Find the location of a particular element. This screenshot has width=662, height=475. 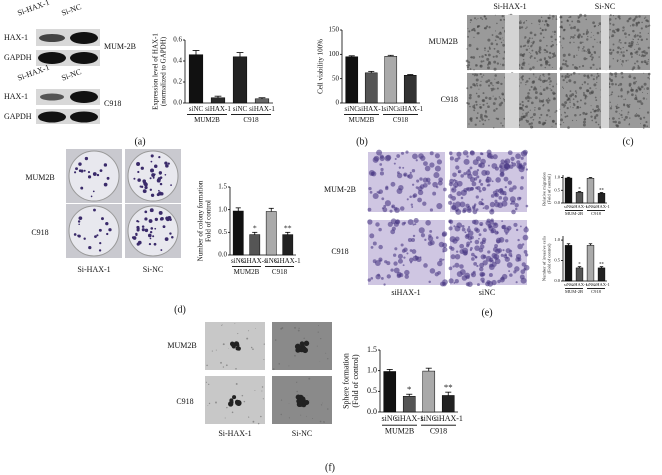

panel-label: (e) is located at coordinates (486, 312).